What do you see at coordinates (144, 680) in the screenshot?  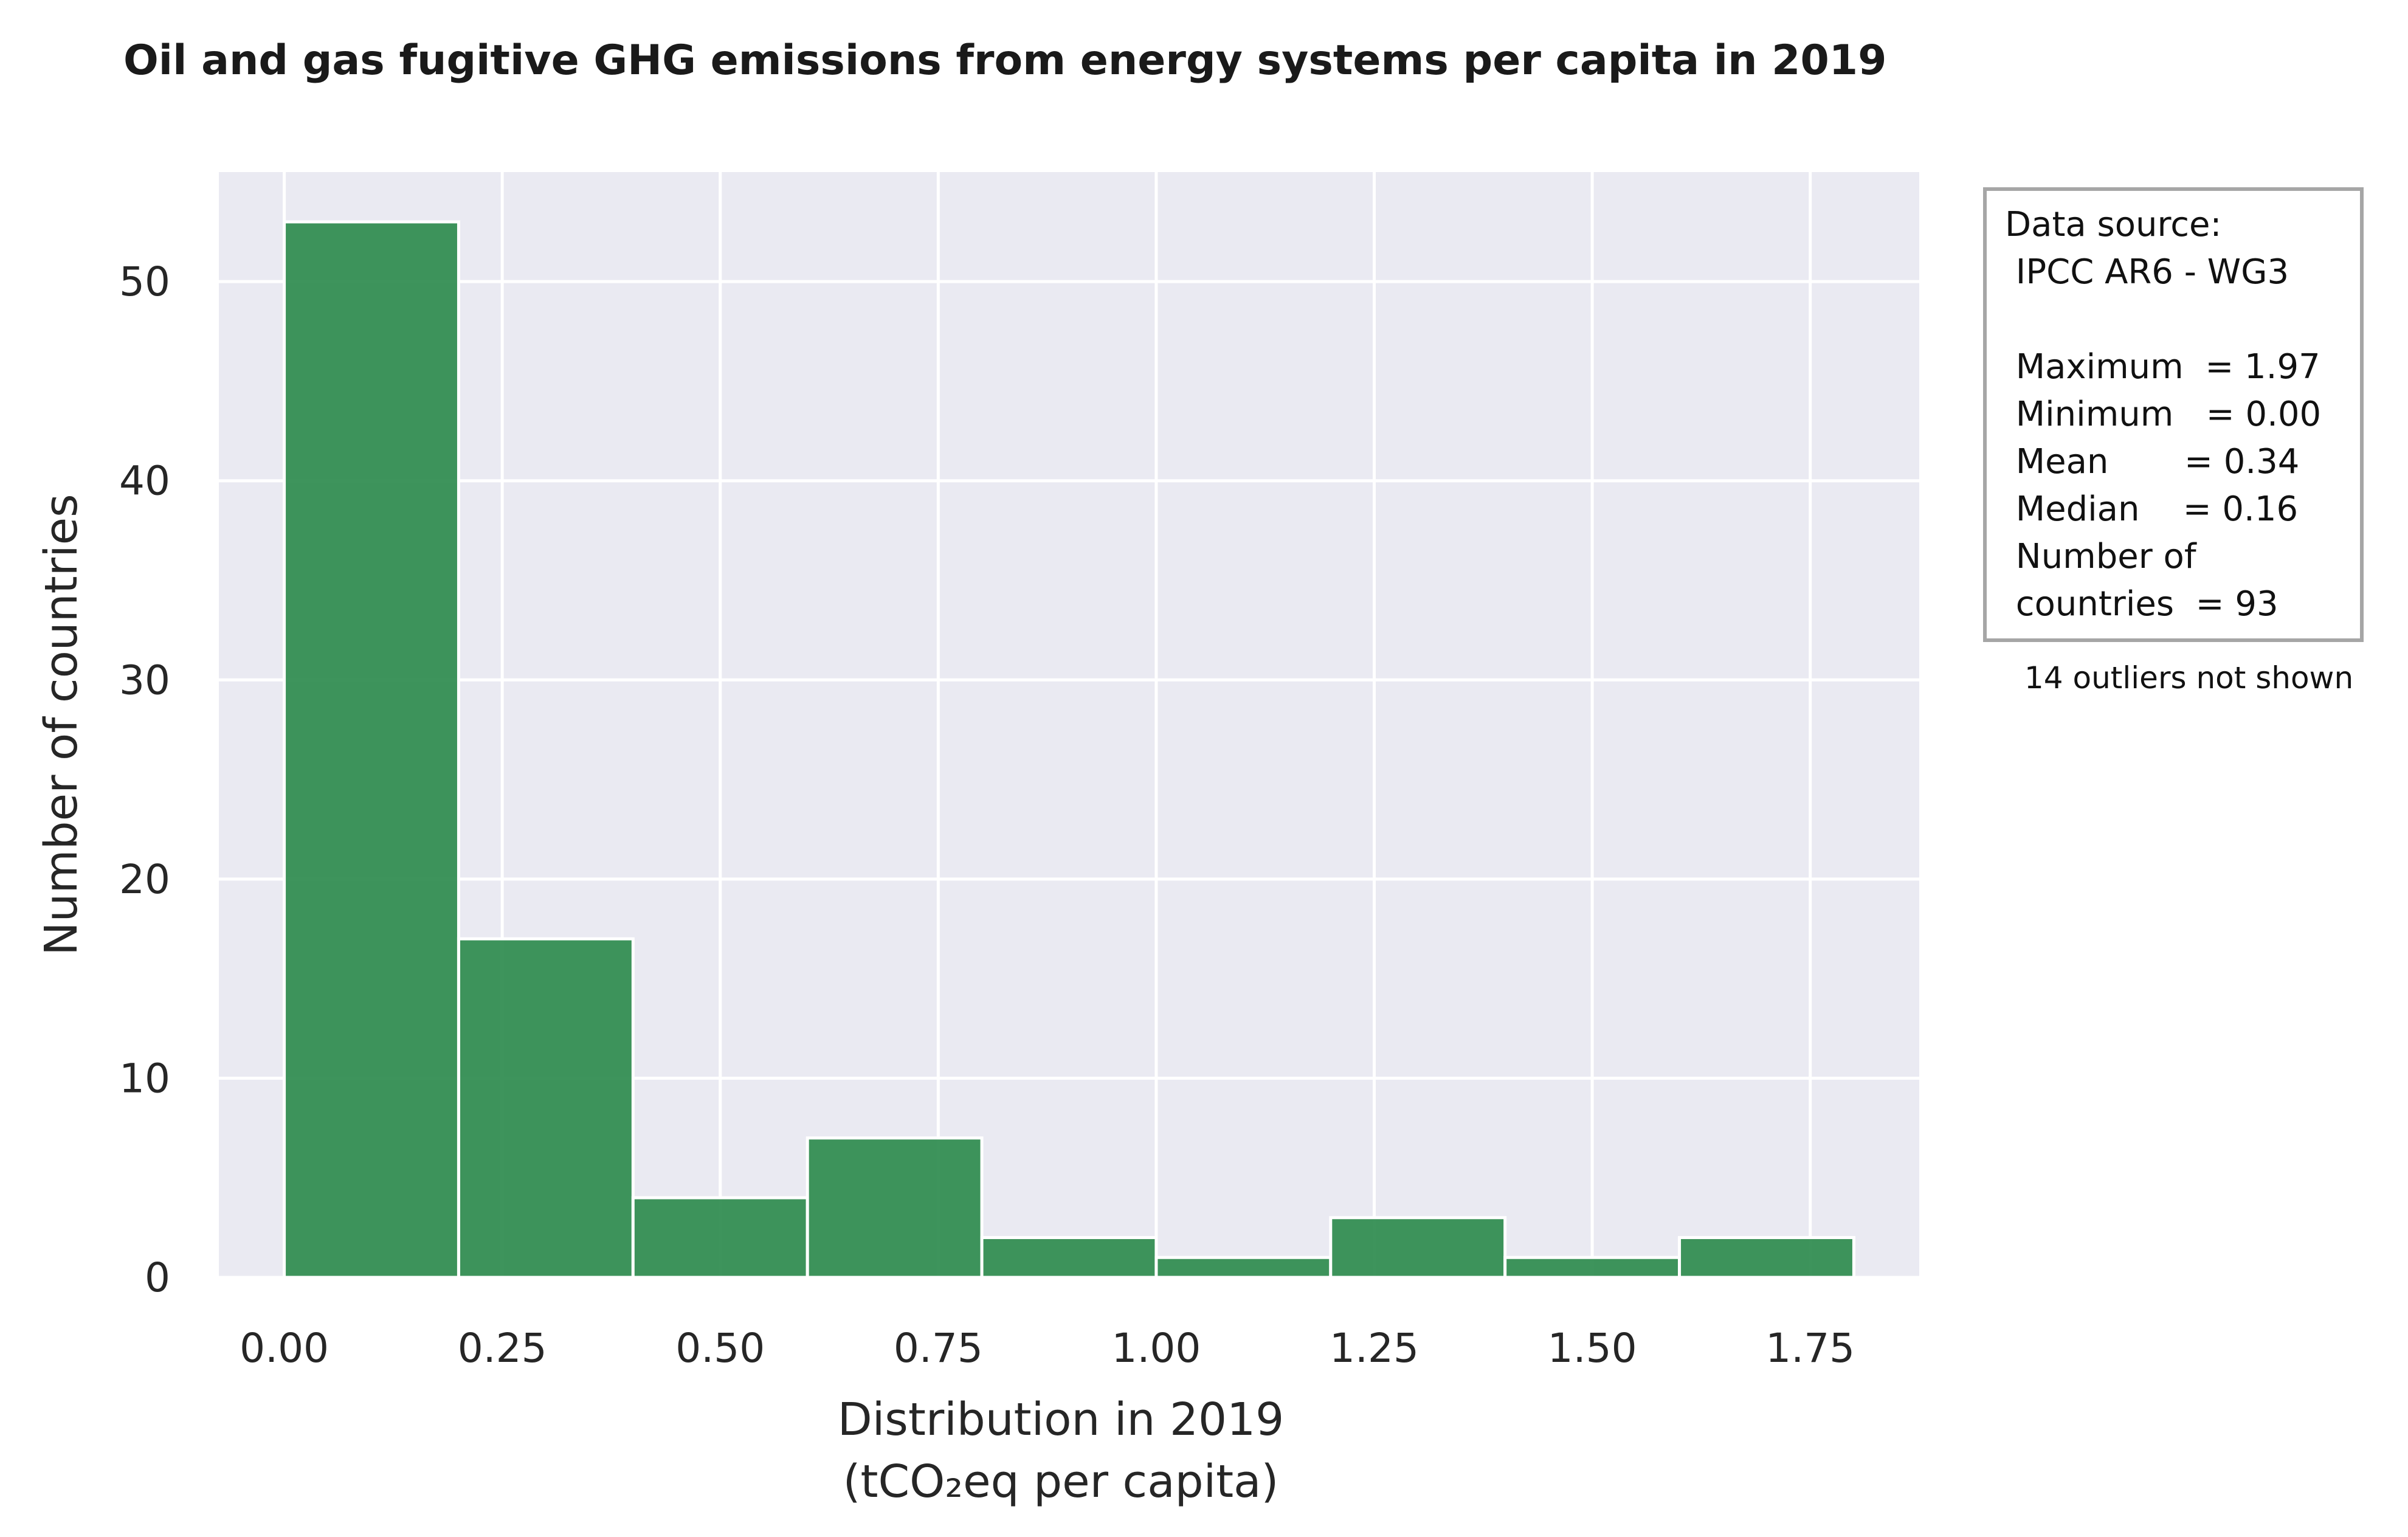 I see `y-tick-label-3: 30` at bounding box center [144, 680].